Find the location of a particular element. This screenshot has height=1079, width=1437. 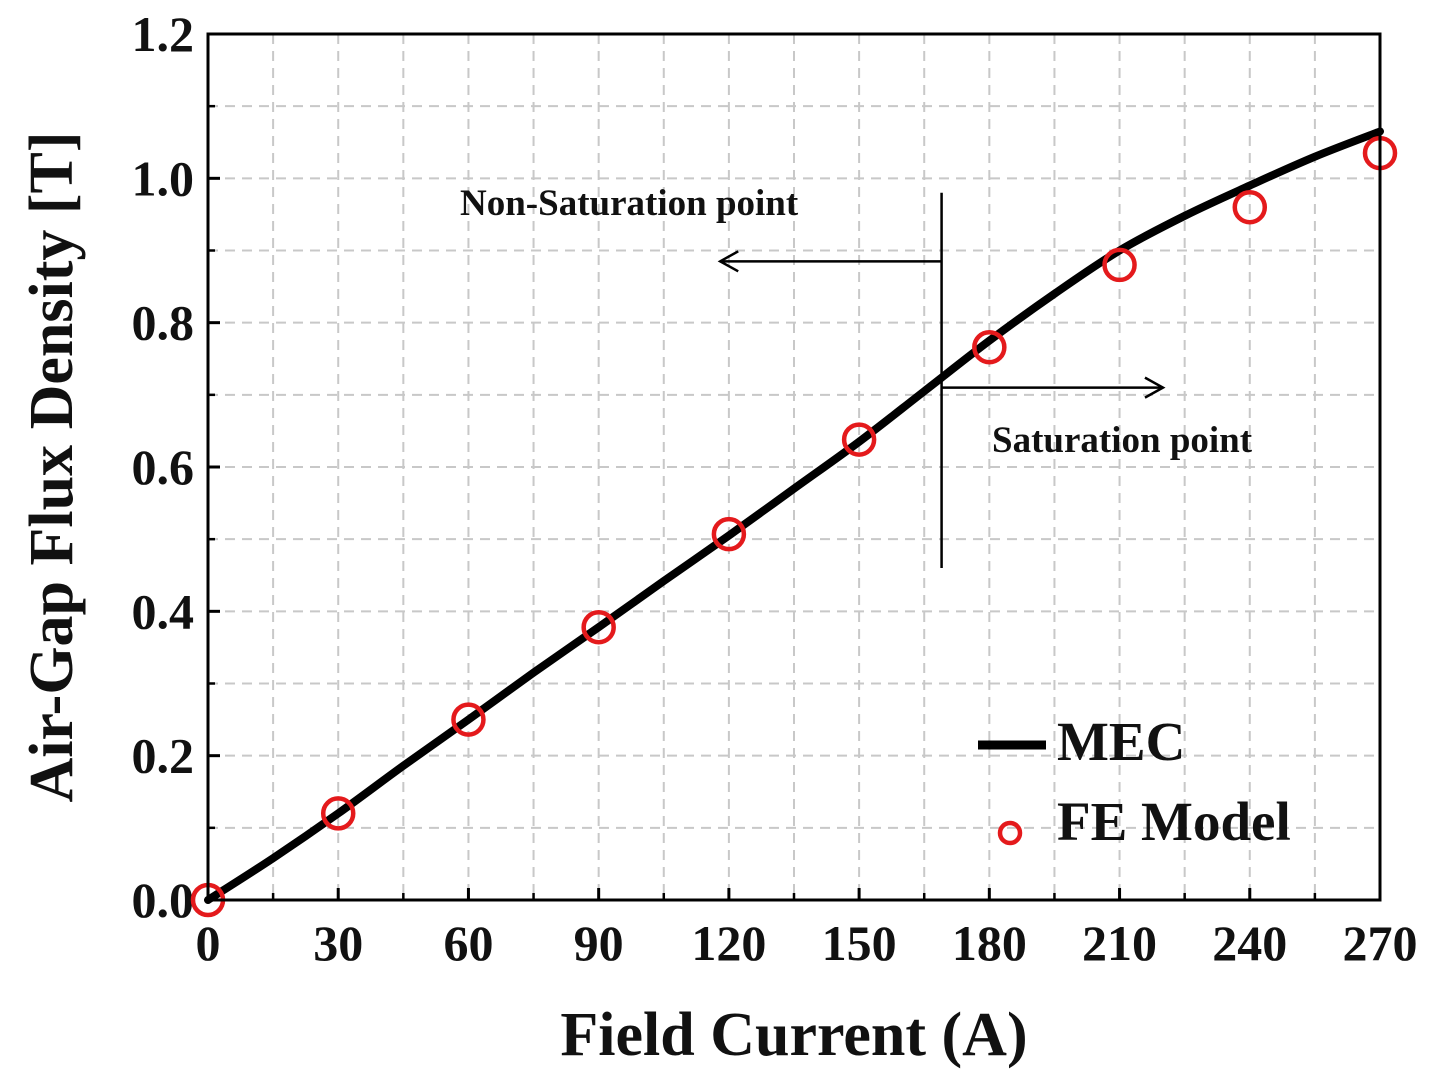

y-axis-title: Air-Gap Flux Density [T] is located at coordinates (52, 466).